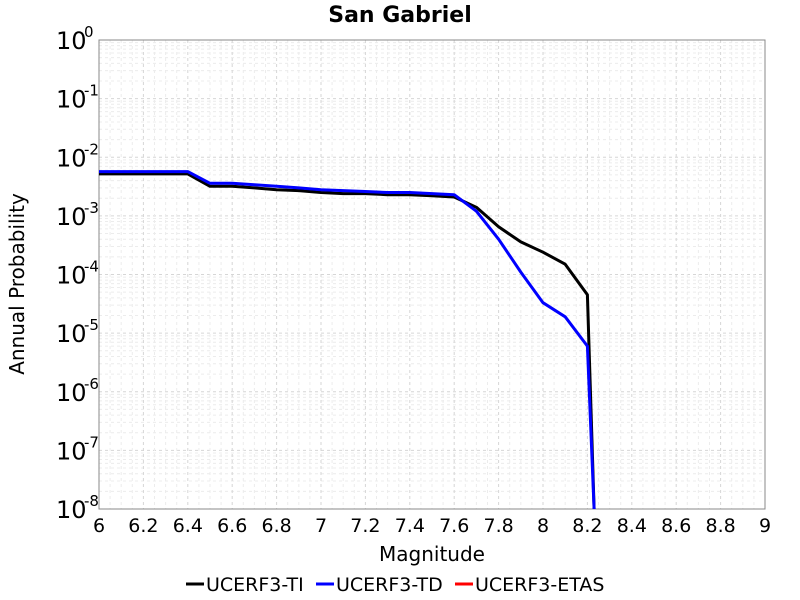  I want to click on y-tick-label: 10⁻², so click(77, 156).